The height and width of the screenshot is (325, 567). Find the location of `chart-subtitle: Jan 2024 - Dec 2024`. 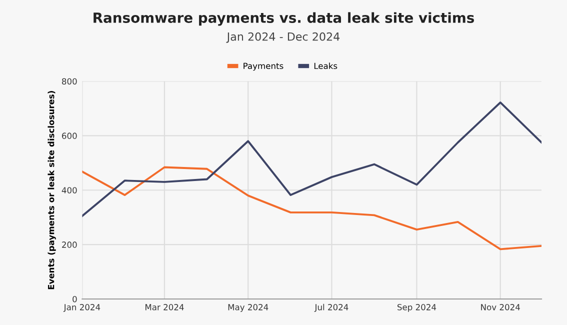

chart-subtitle: Jan 2024 - Dec 2024 is located at coordinates (283, 37).